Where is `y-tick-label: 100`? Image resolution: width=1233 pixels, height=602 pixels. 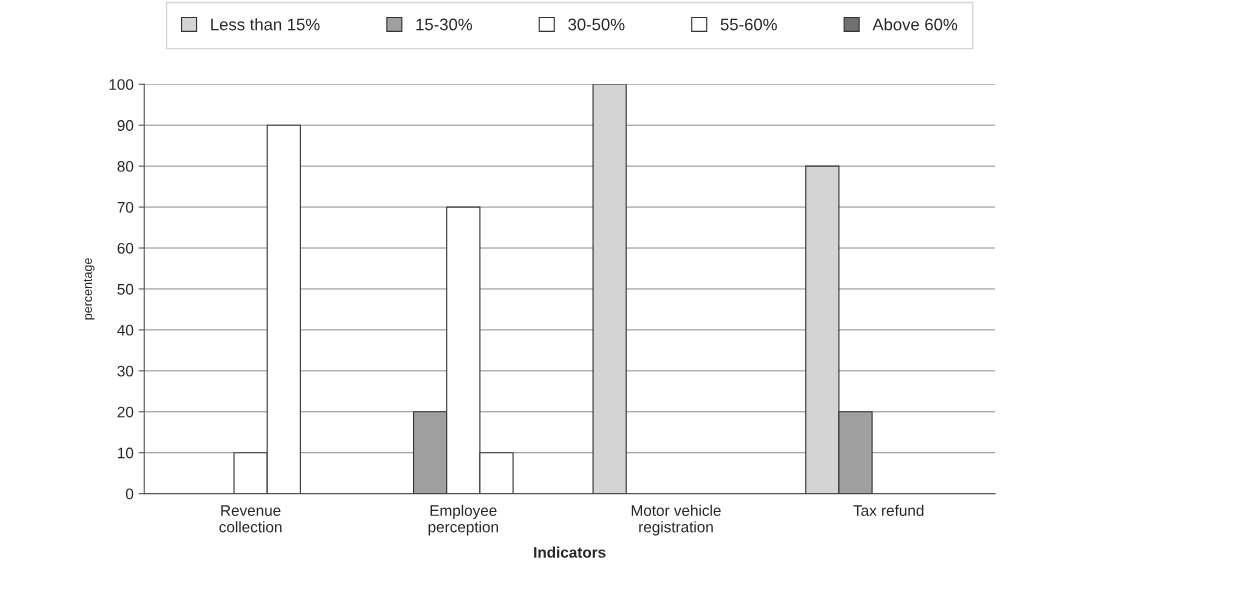 y-tick-label: 100 is located at coordinates (121, 84).